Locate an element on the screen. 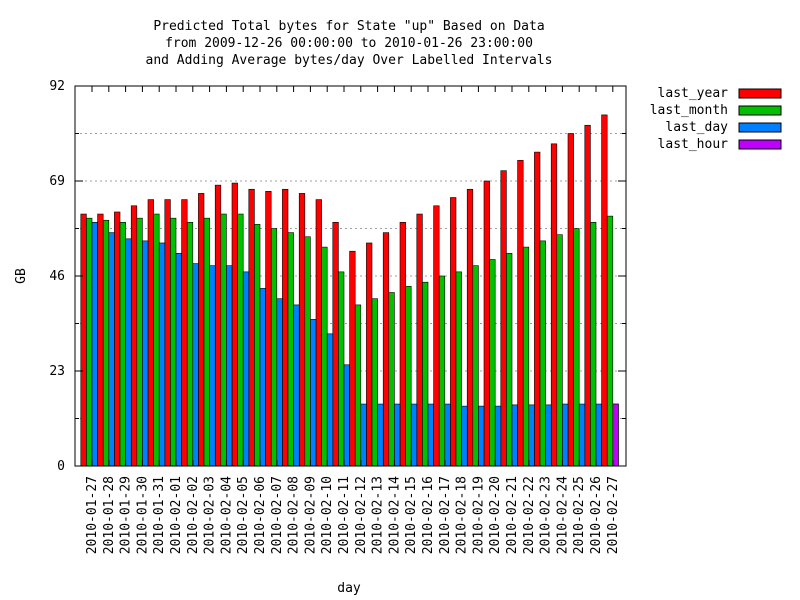 The image size is (800, 600). x-tick-label: 2010-02-26 is located at coordinates (596, 515).